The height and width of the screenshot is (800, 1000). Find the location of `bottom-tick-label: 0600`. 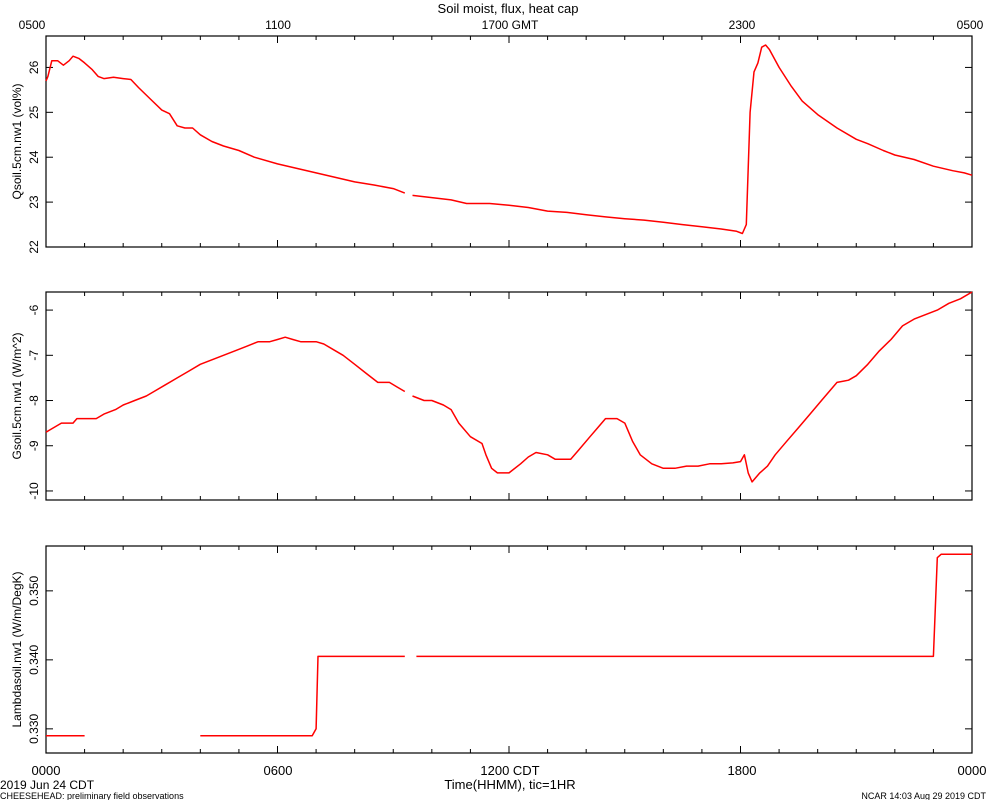

bottom-tick-label: 0600 is located at coordinates (278, 770).